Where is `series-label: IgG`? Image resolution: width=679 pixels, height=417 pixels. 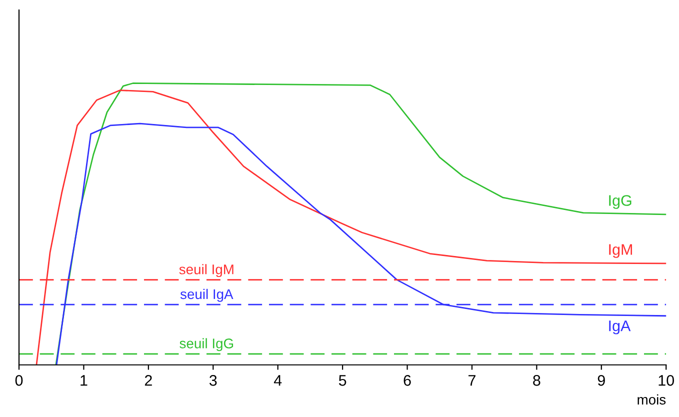
series-label: IgG is located at coordinates (620, 202).